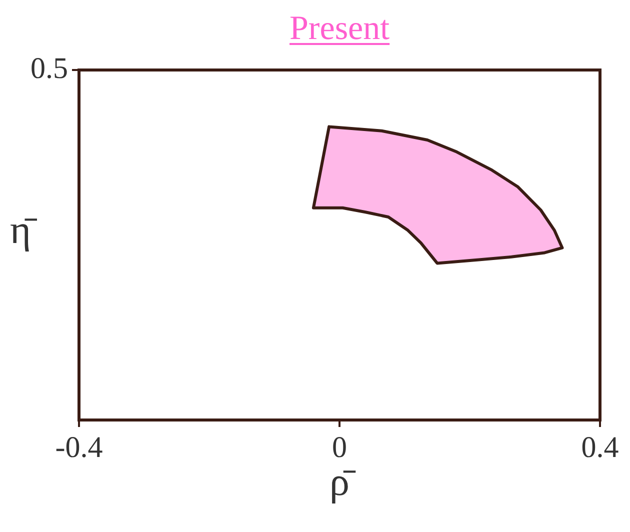 The height and width of the screenshot is (532, 630). What do you see at coordinates (339, 447) in the screenshot?
I see `x-tick-label: 0` at bounding box center [339, 447].